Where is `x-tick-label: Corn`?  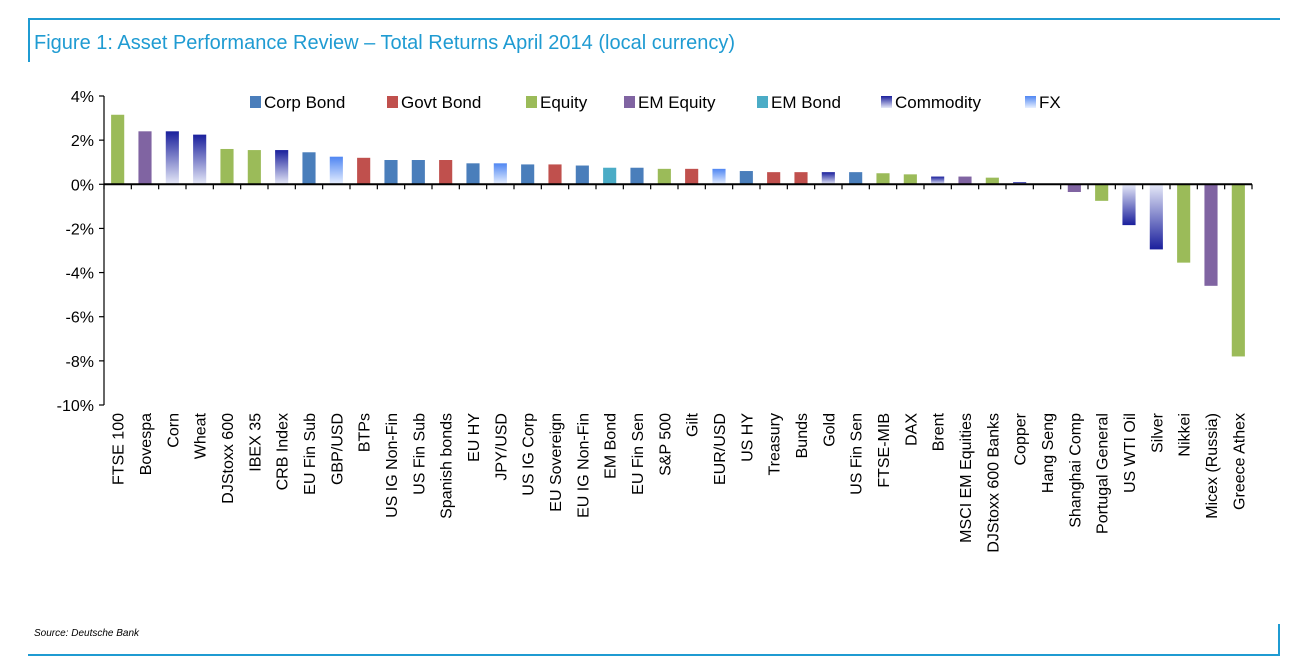 x-tick-label: Corn is located at coordinates (173, 430).